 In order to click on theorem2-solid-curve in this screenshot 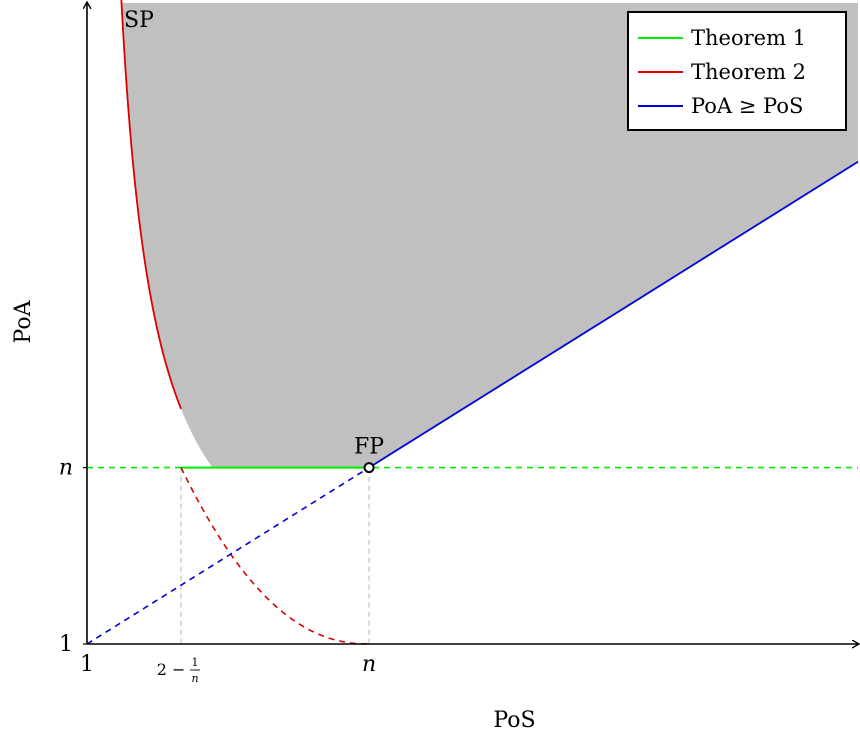, I will do `click(151, 205)`.